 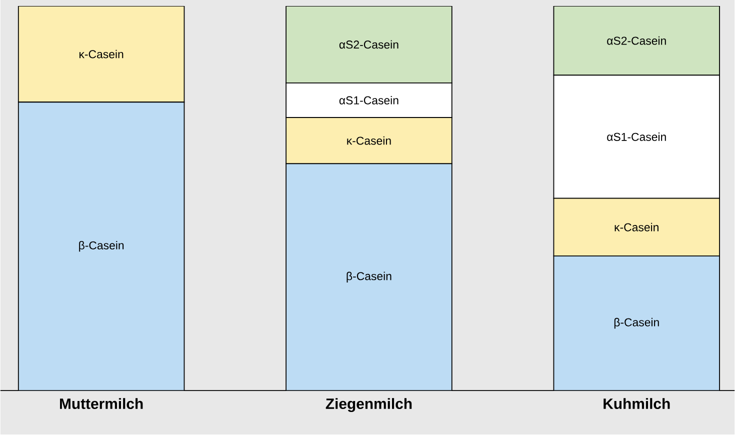 I want to click on series-label: αS2-Casein, so click(x=636, y=41).